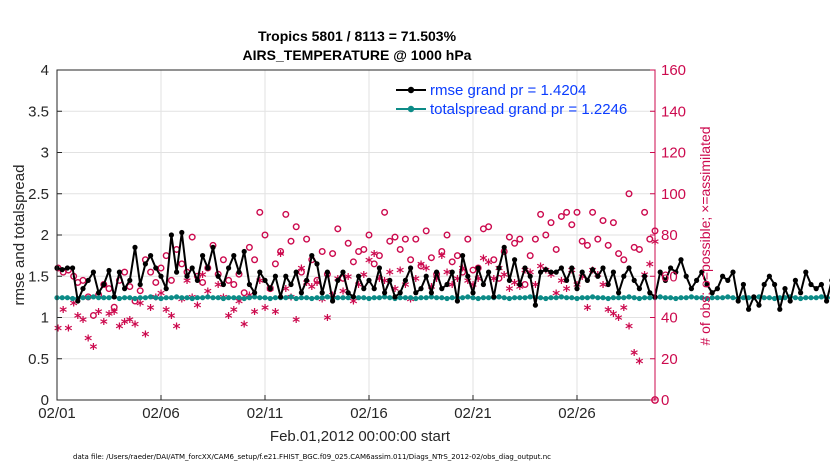  Describe the element at coordinates (673, 153) in the screenshot. I see `y2-tick-label: 120` at that location.